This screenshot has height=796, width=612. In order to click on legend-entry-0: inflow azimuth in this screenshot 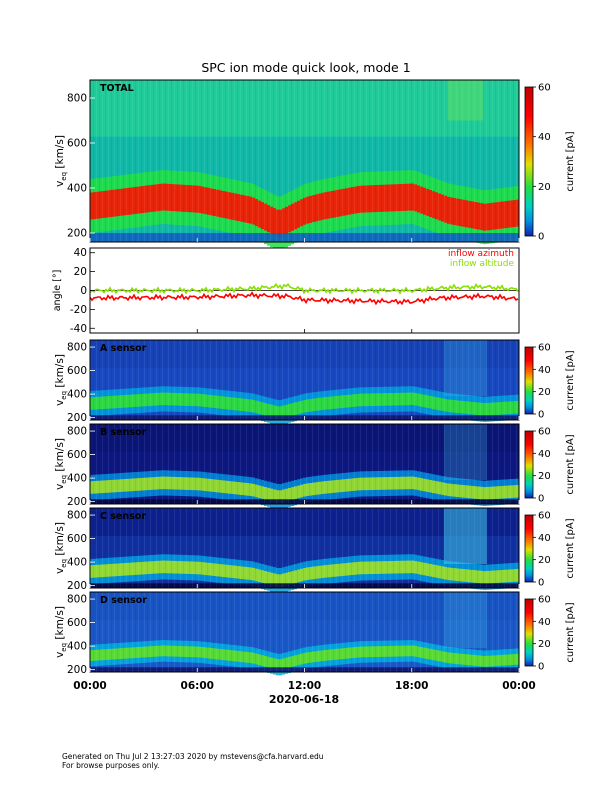, I will do `click(481, 254)`.